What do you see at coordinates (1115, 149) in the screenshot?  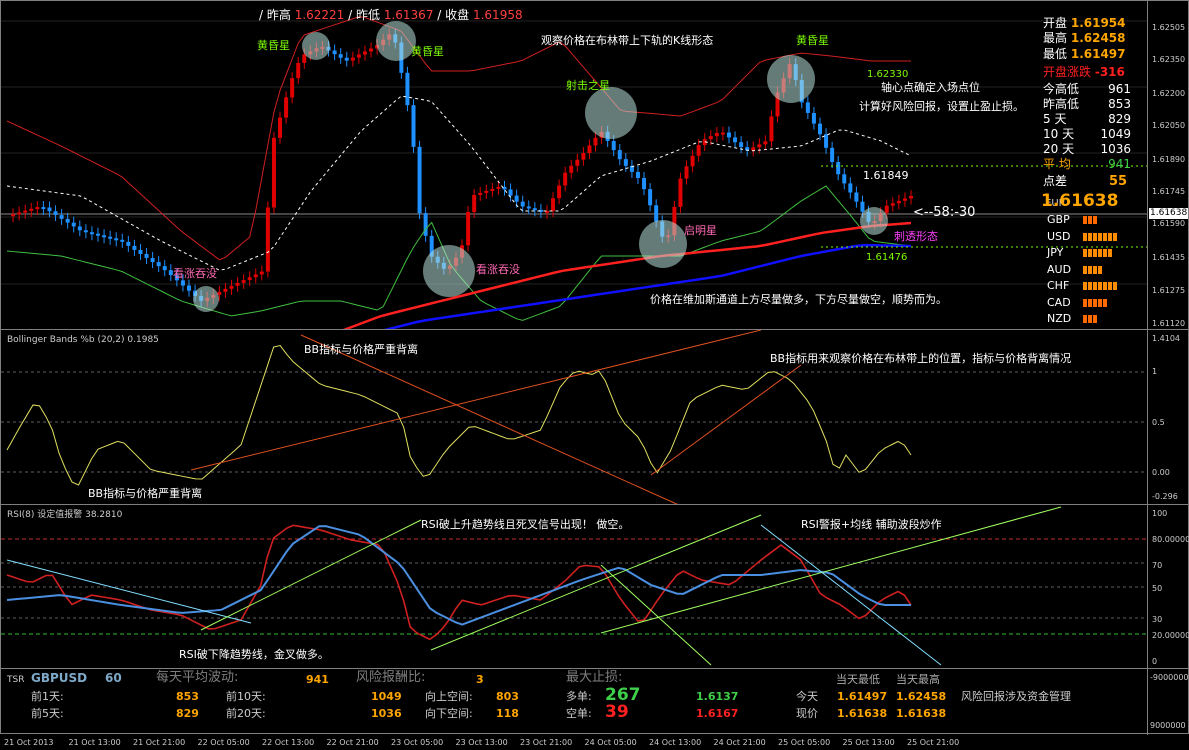 I see `range-value: 1036` at bounding box center [1115, 149].